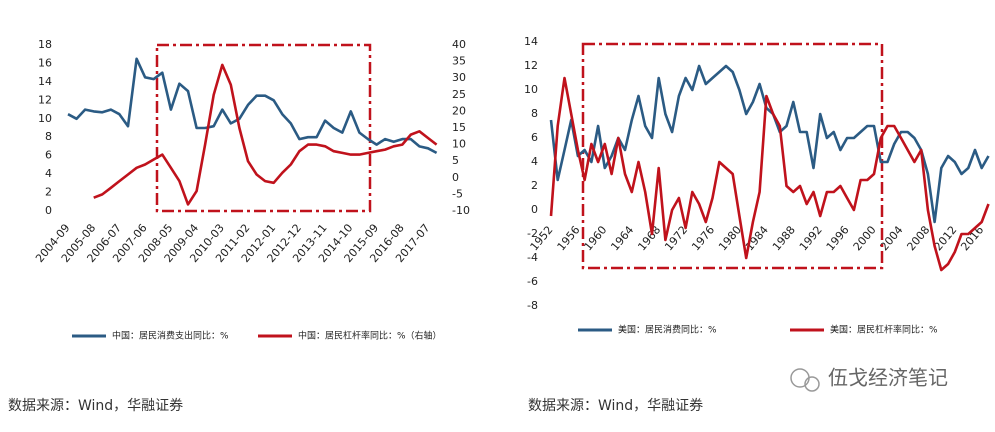 The image size is (995, 432). What do you see at coordinates (459, 110) in the screenshot?
I see `y2-tick-label: 20` at bounding box center [459, 110].